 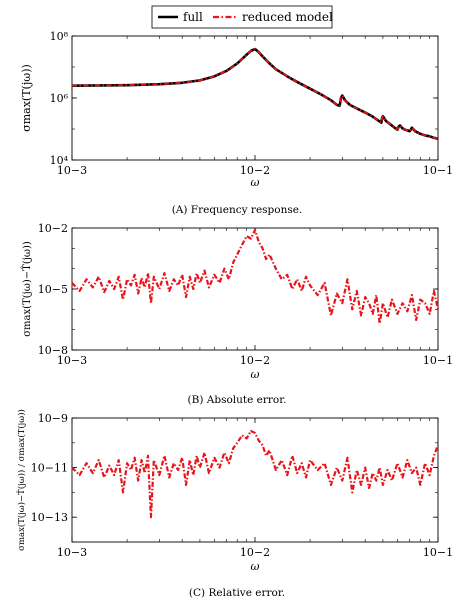 What do you see at coordinates (53, 418) in the screenshot?
I see `y-tick-label: 10−9` at bounding box center [53, 418].